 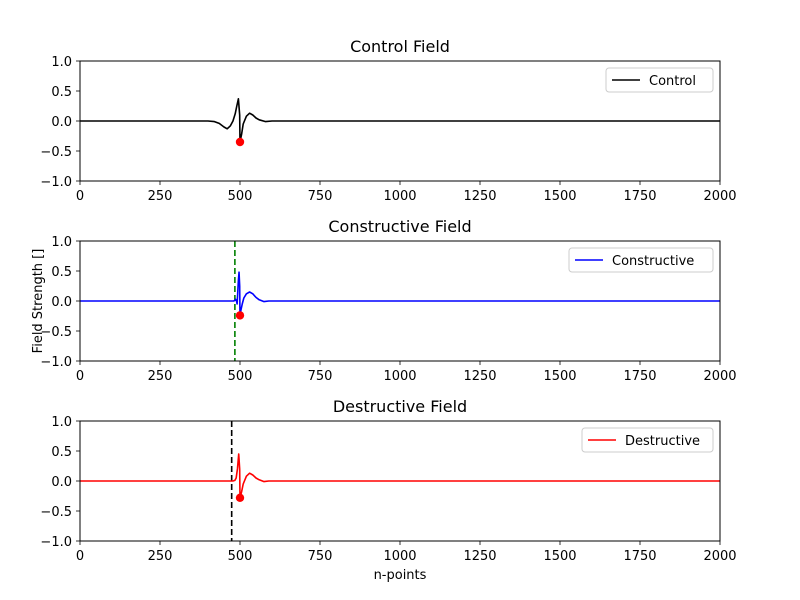 What do you see at coordinates (38, 301) in the screenshot?
I see `y-axis-label: Field Strength []` at bounding box center [38, 301].